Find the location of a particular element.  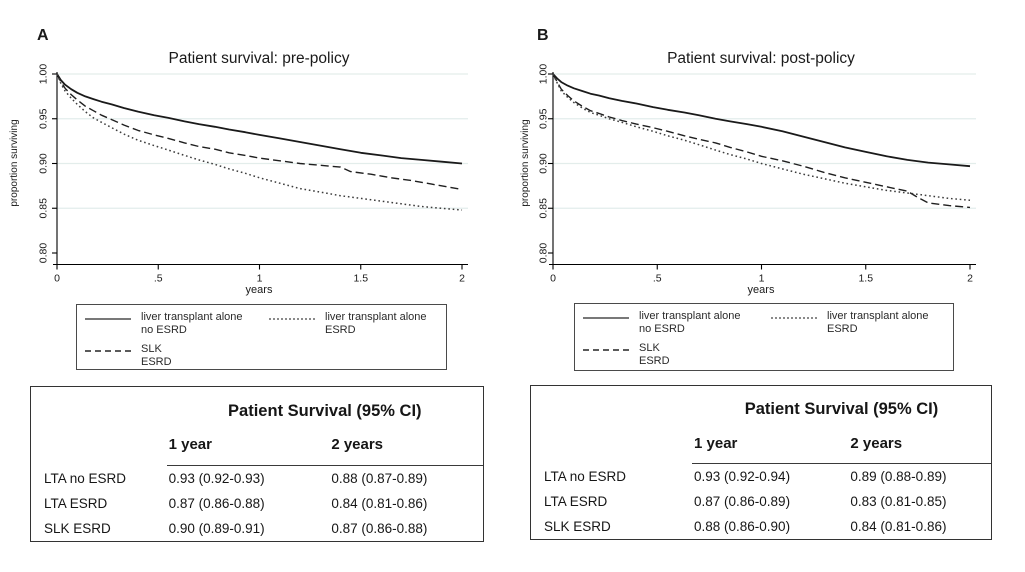

x-tick-label: 2 is located at coordinates (970, 279).